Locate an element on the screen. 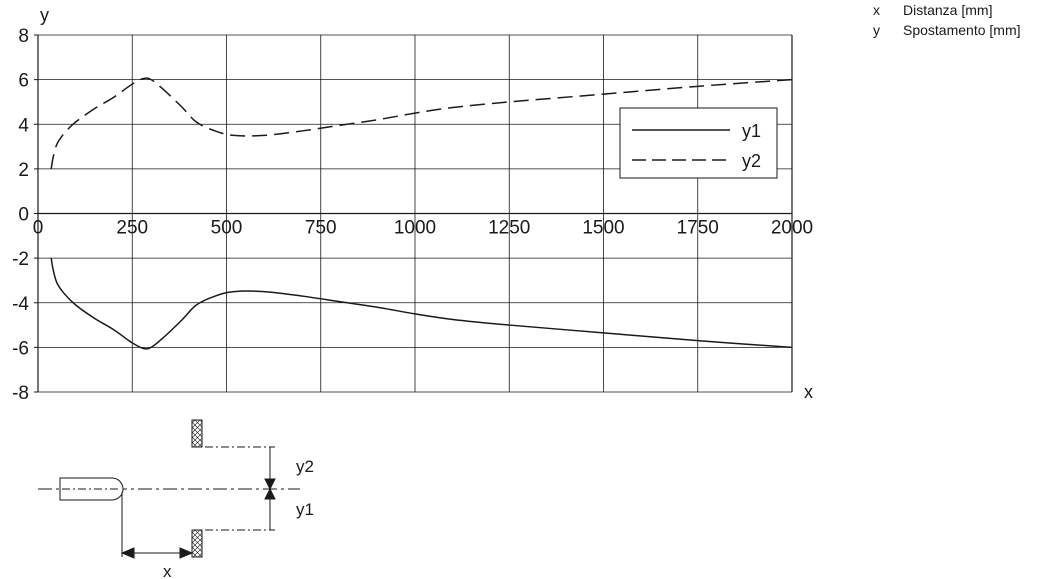  x-tick-label: 2000 is located at coordinates (792, 228).